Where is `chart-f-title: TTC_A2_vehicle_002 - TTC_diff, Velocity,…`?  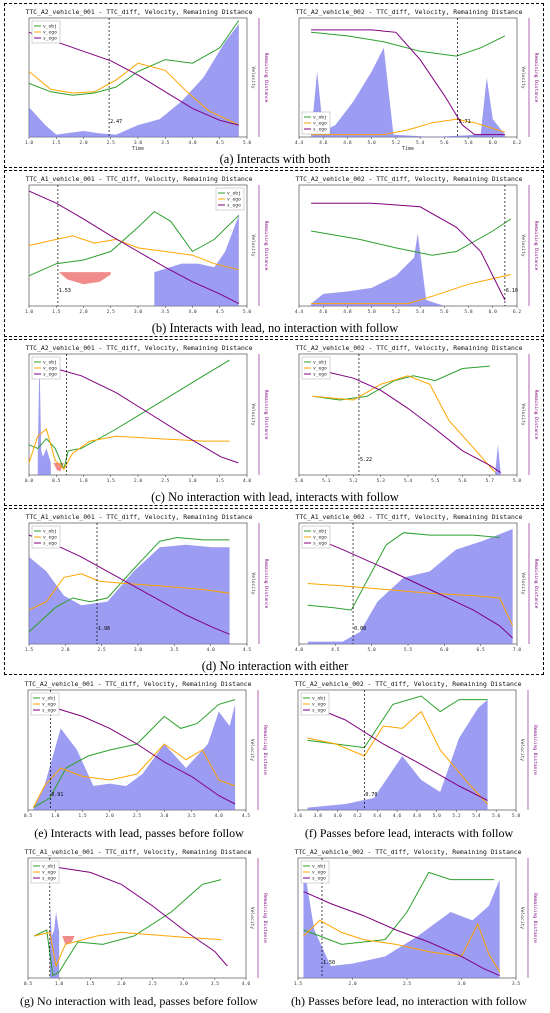
chart-f-title: TTC_A2_vehicle_002 - TTC_diff, Velocity,… is located at coordinates (407, 684).